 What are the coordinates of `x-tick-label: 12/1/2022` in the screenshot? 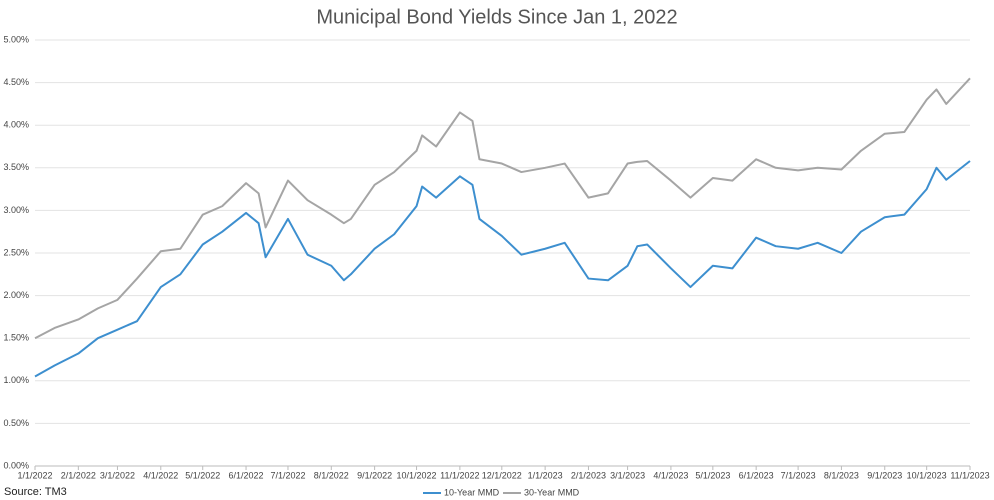 It's located at (502, 475).